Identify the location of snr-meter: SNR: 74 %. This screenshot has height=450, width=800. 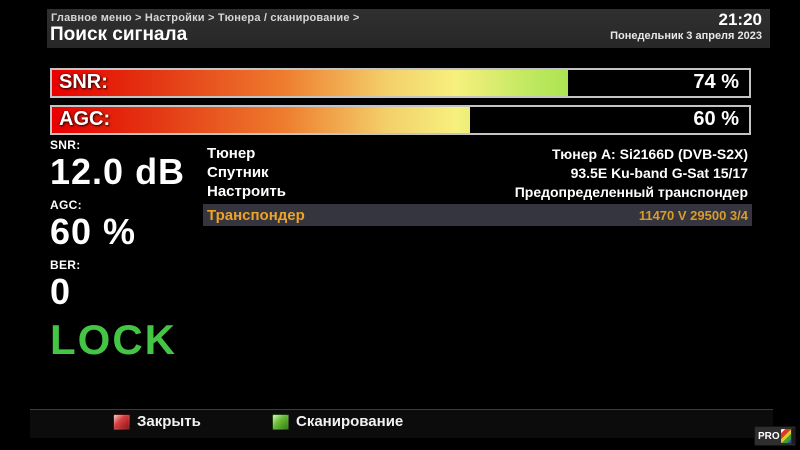
(400, 83).